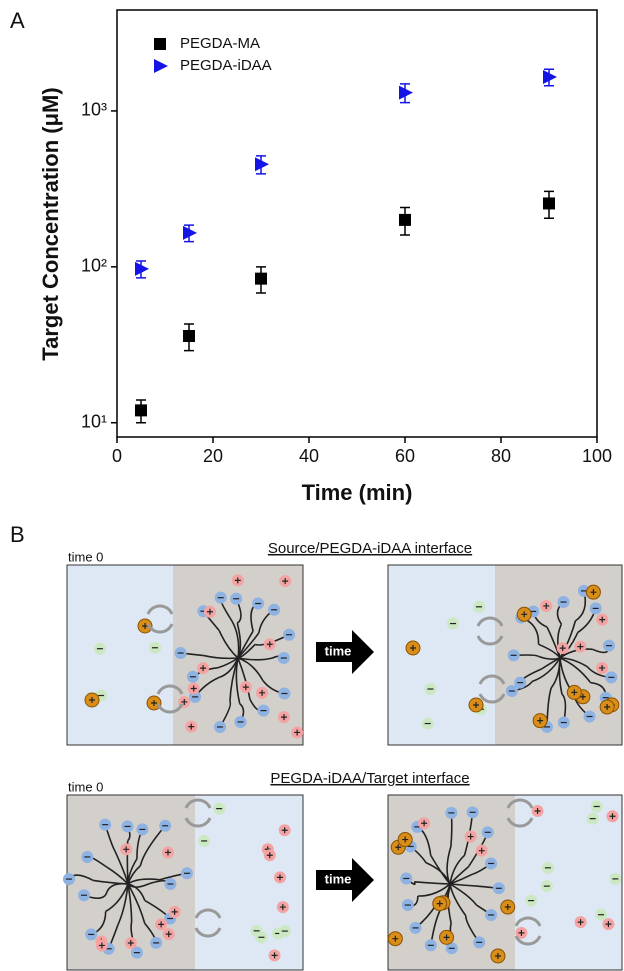  Describe the element at coordinates (94, 421) in the screenshot. I see `y-tick-label: 10¹` at that location.